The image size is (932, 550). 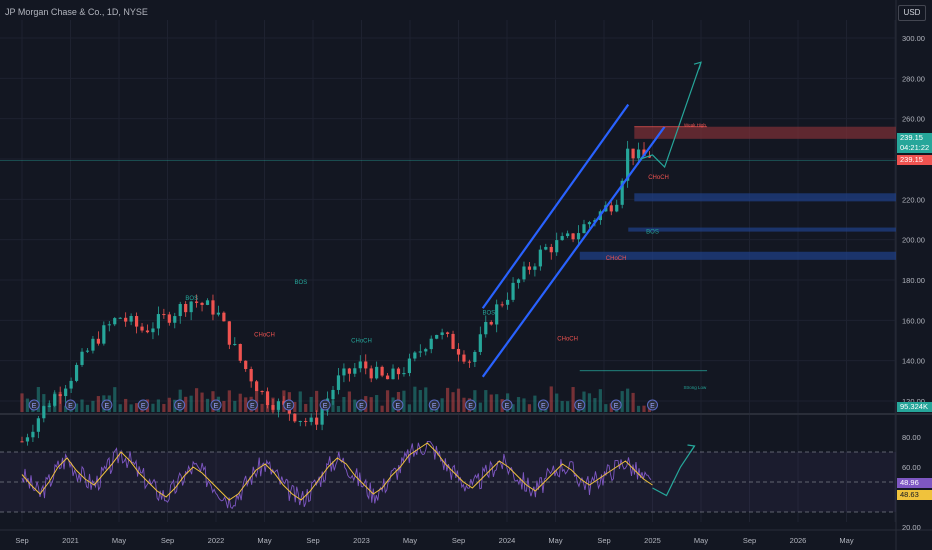 What do you see at coordinates (652, 540) in the screenshot?
I see `time-tick-label: 2025` at bounding box center [652, 540].